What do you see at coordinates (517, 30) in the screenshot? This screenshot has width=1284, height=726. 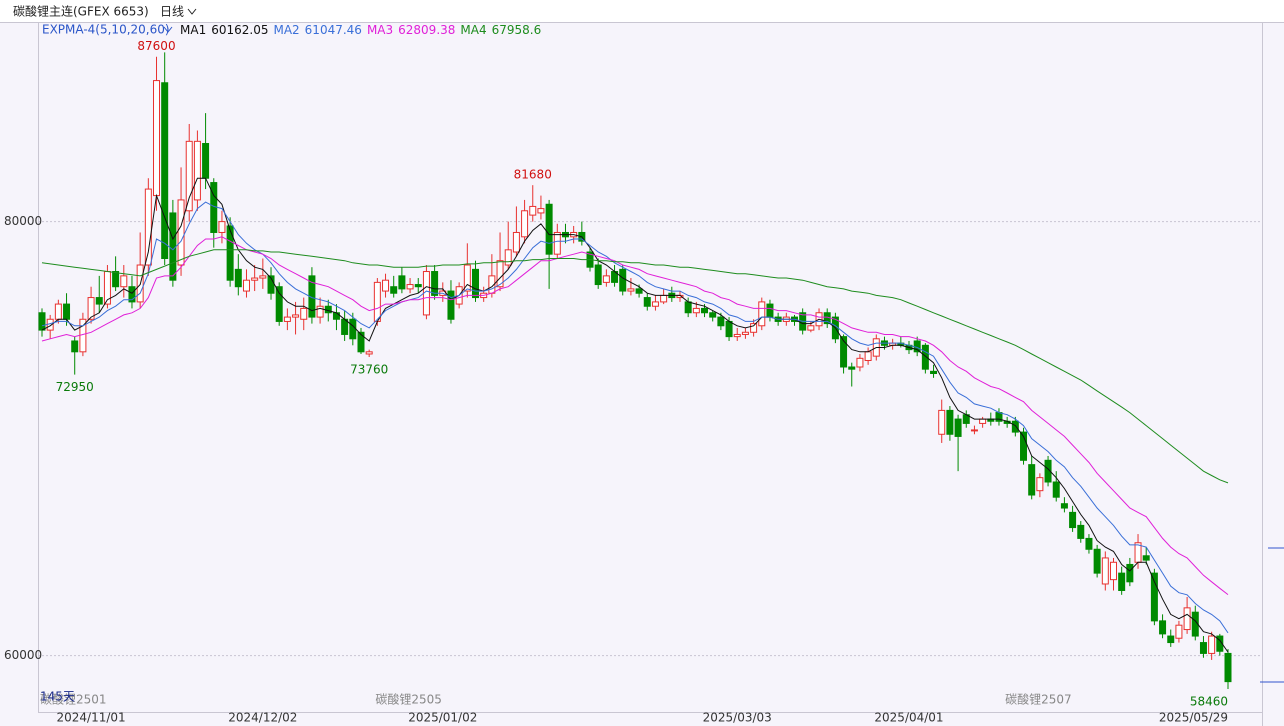 I see `legend-value: 67958.6` at bounding box center [517, 30].